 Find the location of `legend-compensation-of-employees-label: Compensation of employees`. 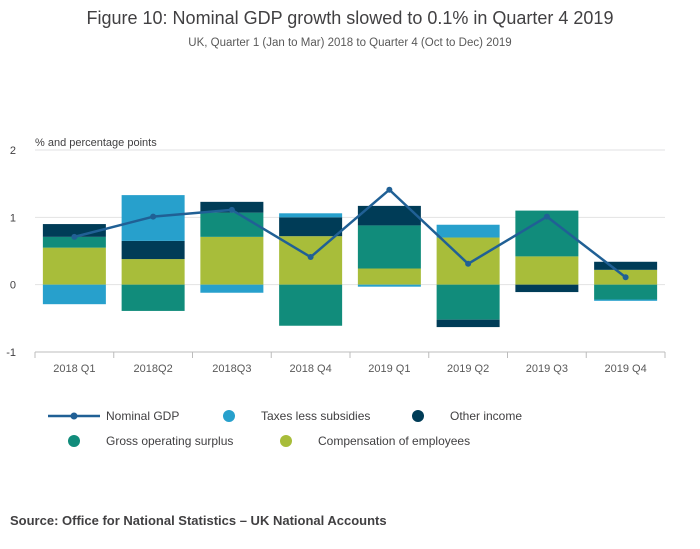

legend-compensation-of-employees-label: Compensation of employees is located at coordinates (394, 441).